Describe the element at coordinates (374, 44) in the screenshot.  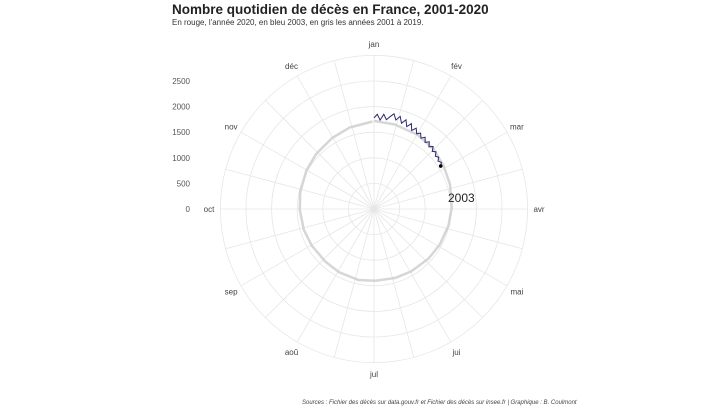
I see `month-label: jan` at that location.